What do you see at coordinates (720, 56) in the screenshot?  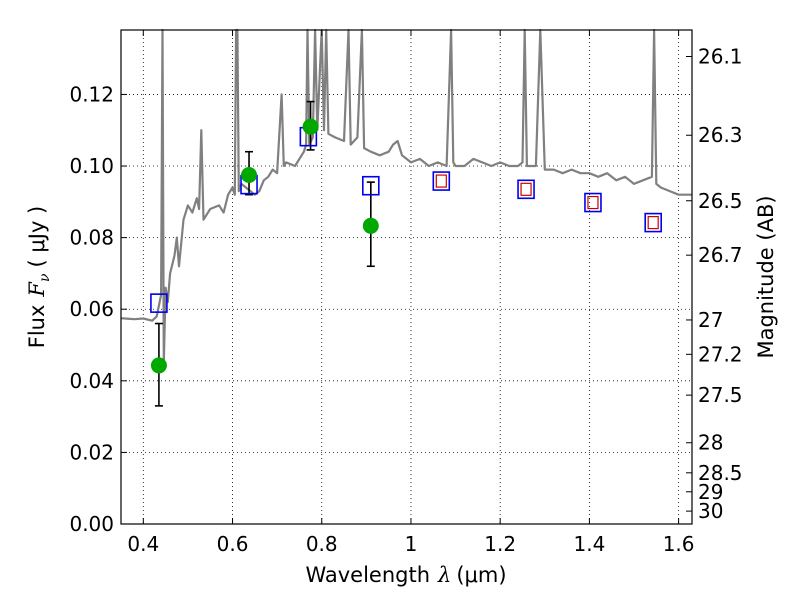 I see `y2-tick-label: 26.1` at bounding box center [720, 56].